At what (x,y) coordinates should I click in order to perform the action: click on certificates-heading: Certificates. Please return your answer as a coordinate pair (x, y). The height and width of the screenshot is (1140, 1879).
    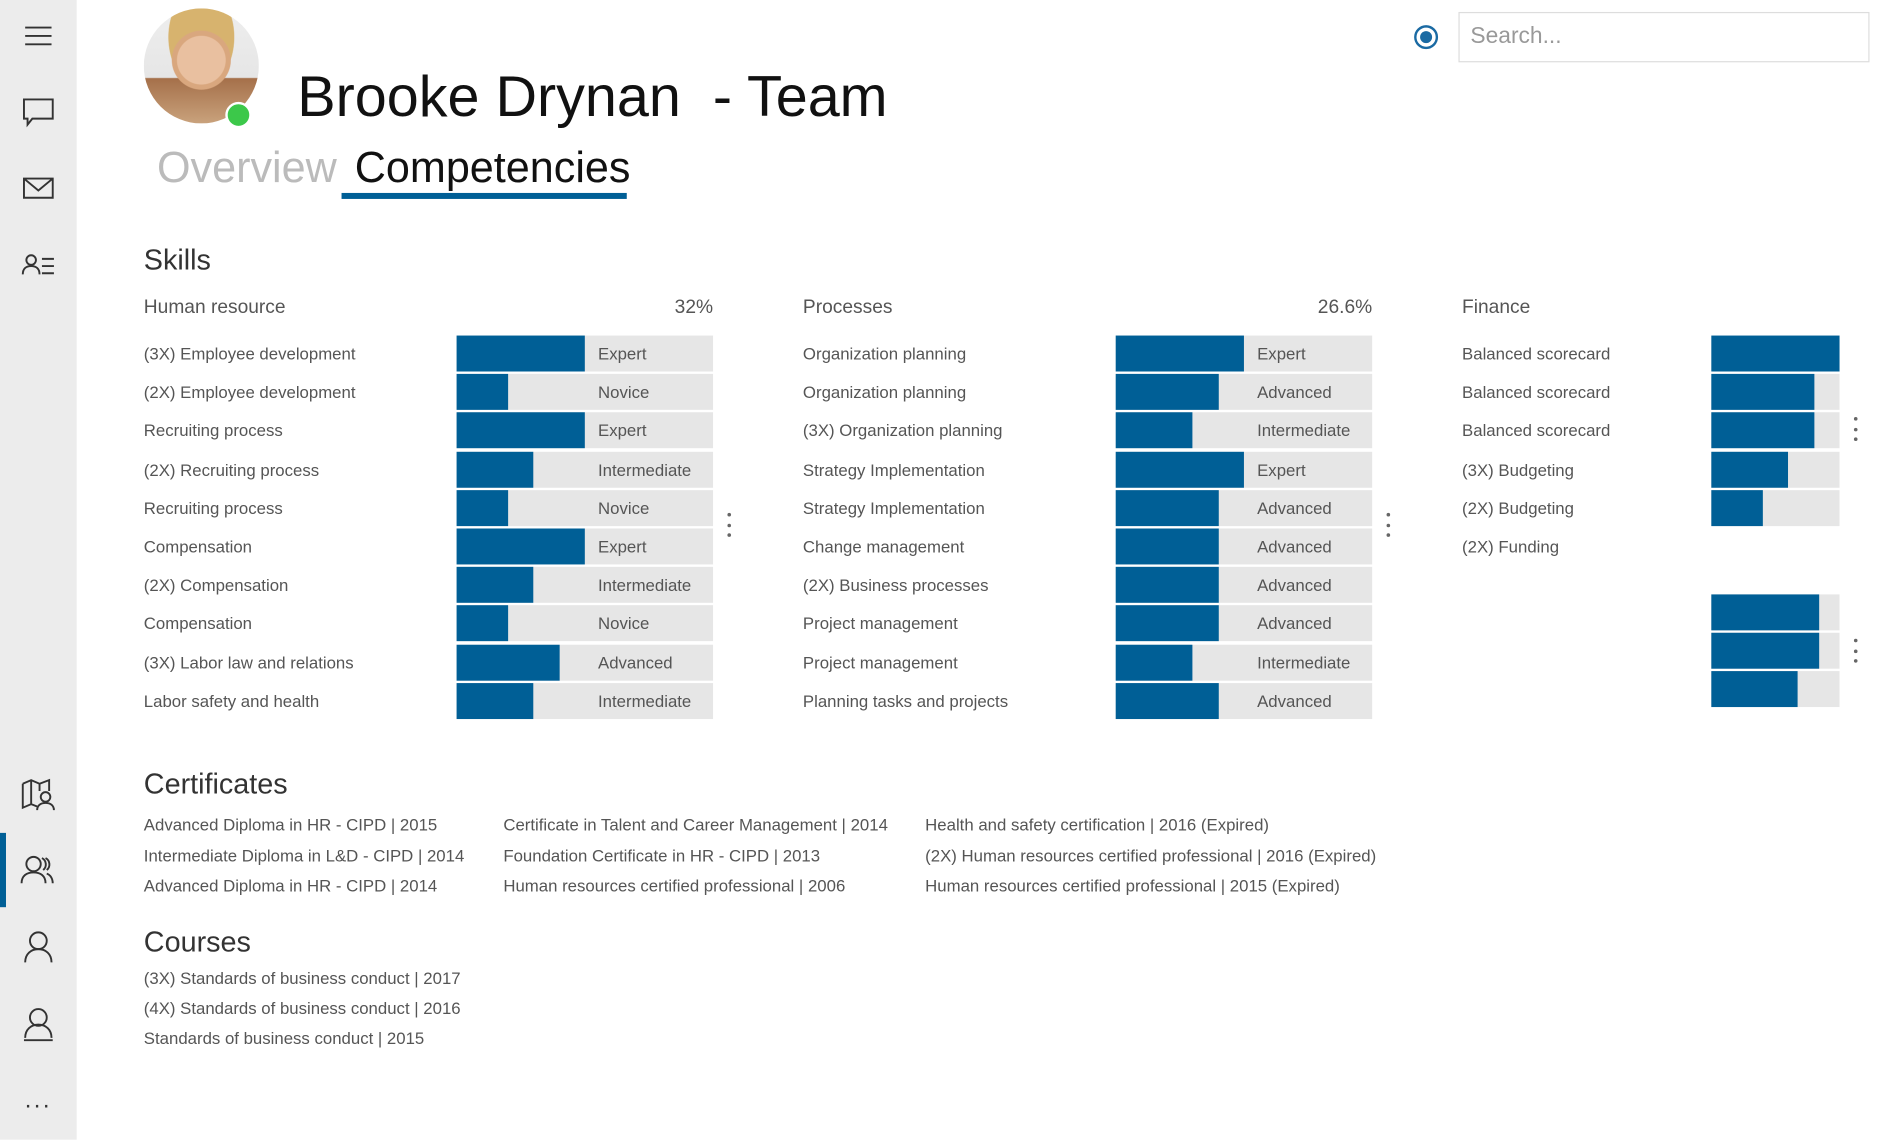
    Looking at the image, I should click on (215, 784).